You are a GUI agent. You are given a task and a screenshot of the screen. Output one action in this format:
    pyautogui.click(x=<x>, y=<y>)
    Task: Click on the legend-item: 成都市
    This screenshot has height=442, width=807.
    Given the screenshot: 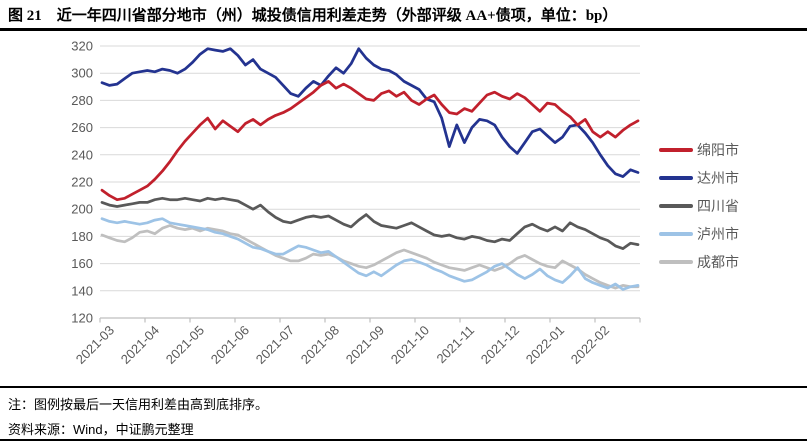 What is the action you would take?
    pyautogui.click(x=699, y=262)
    